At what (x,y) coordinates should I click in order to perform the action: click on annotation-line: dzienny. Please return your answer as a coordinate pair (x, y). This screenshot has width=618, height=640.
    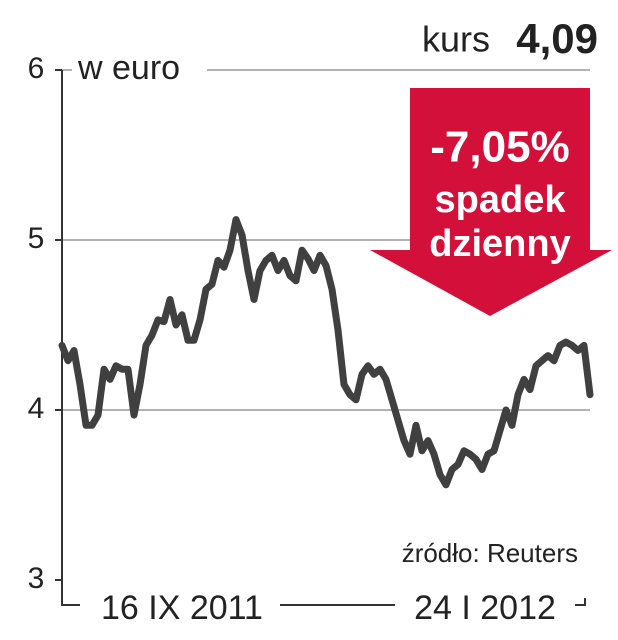
    Looking at the image, I should click on (499, 244).